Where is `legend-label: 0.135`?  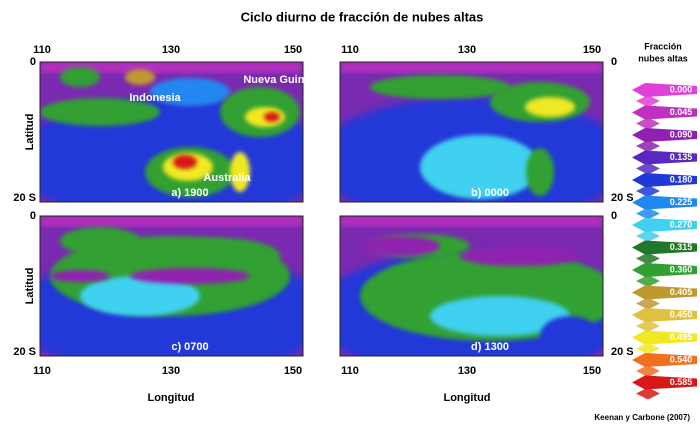
legend-label: 0.135 is located at coordinates (681, 157).